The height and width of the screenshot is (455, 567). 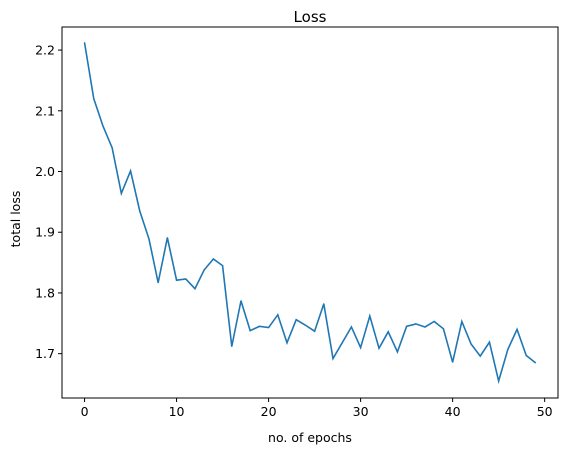 What do you see at coordinates (45, 292) in the screenshot?
I see `y-tick-label: 1.8` at bounding box center [45, 292].